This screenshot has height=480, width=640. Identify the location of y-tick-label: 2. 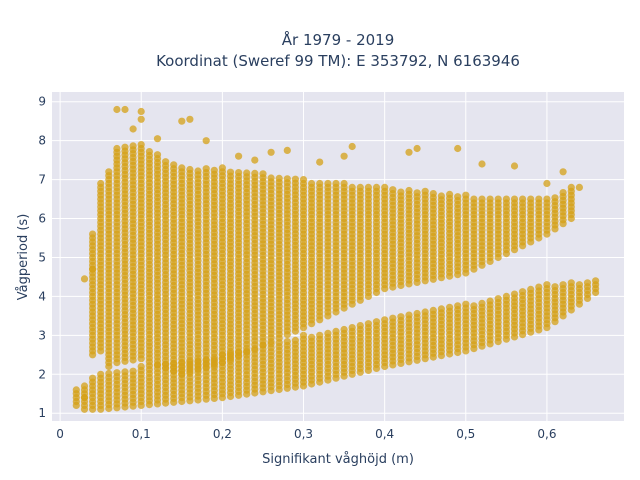
(42, 374).